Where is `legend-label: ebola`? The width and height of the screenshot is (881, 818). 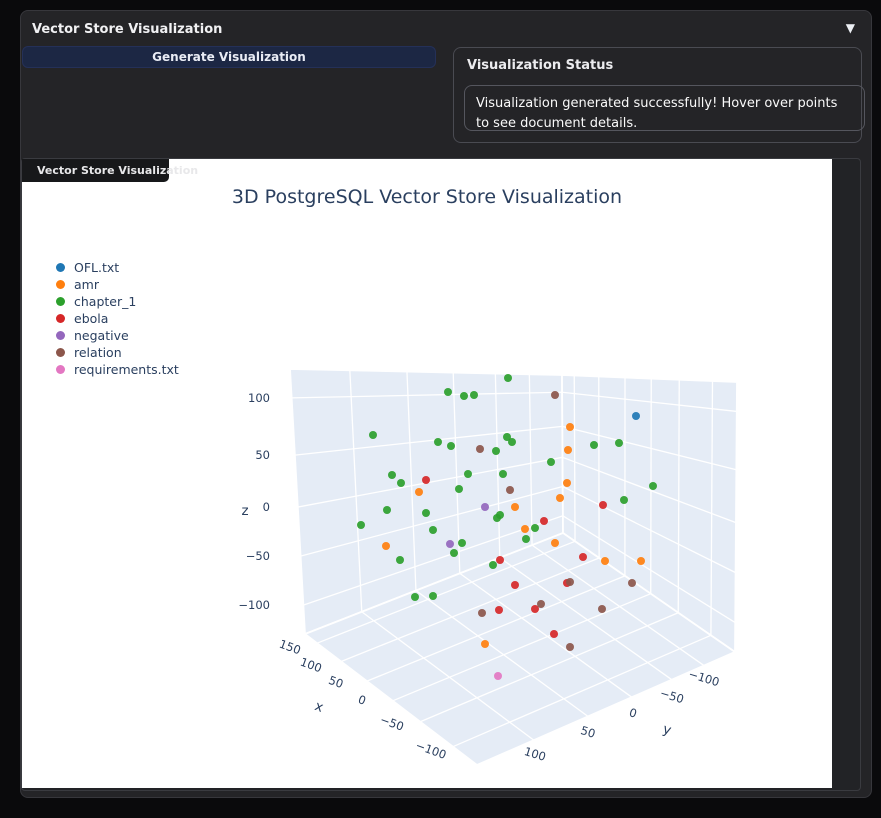 legend-label: ebola is located at coordinates (91, 318).